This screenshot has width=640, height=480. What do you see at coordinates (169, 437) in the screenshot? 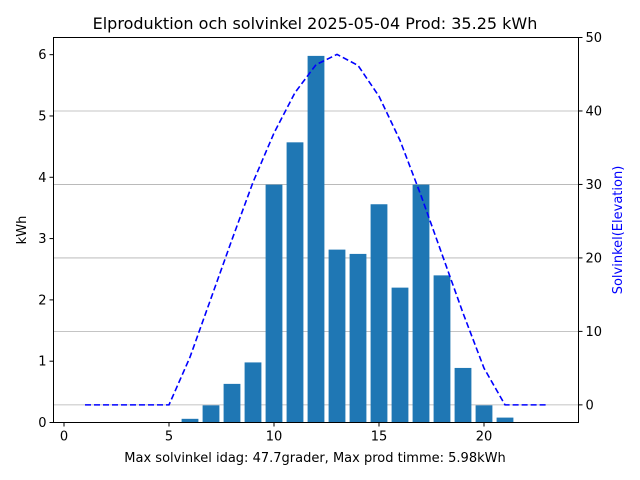
I see `x-tick-label: 5` at bounding box center [169, 437].